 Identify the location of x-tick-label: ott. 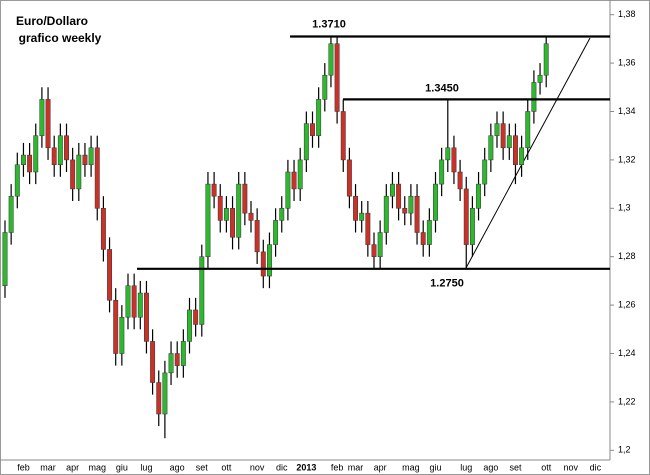
(226, 467).